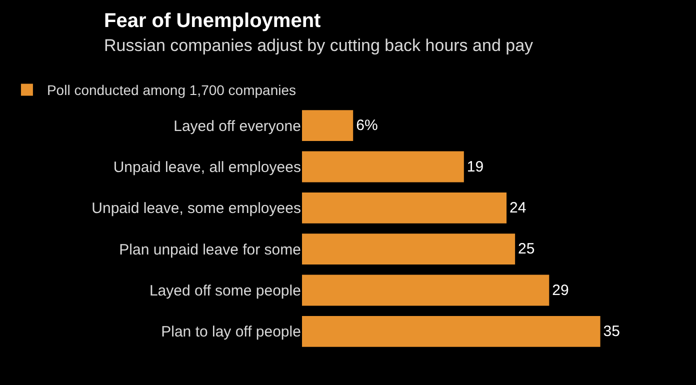  I want to click on data-label: 6%, so click(367, 125).